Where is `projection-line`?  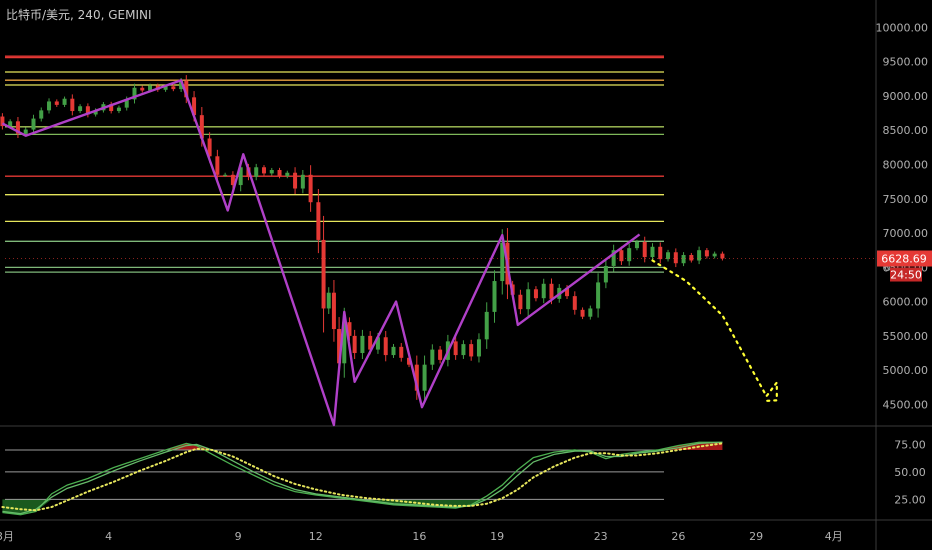 projection-line is located at coordinates (714, 331).